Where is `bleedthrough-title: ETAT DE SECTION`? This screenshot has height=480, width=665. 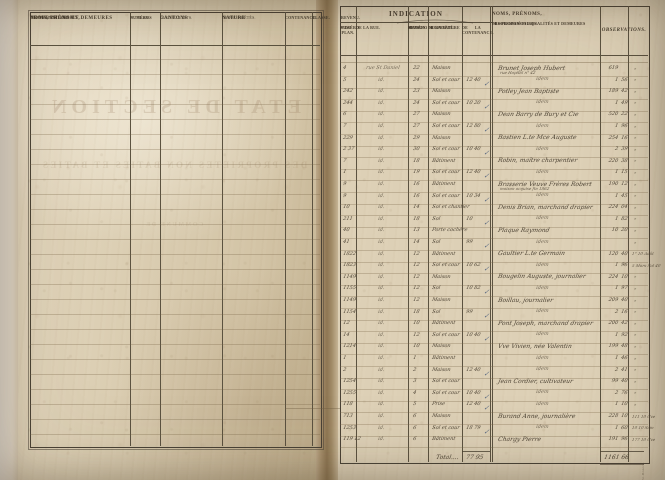
bleedthrough-title: ETAT DE SECTION is located at coordinates (174, 107).